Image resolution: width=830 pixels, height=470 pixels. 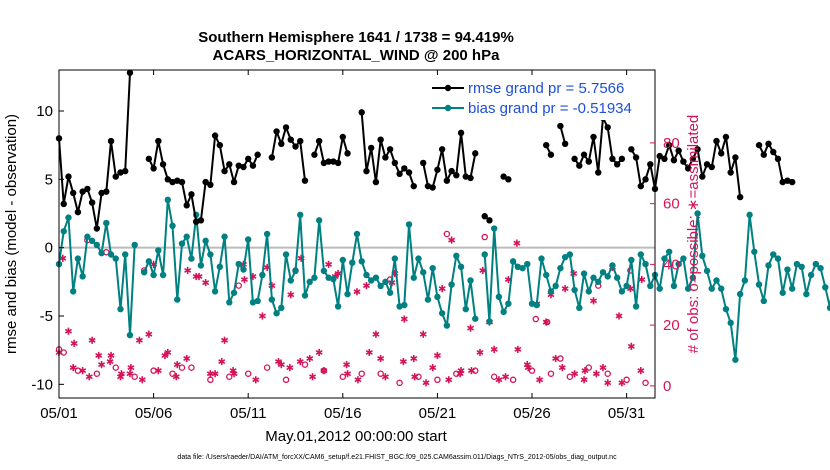 What do you see at coordinates (671, 204) in the screenshot?
I see `y-tick-label-right: 60` at bounding box center [671, 204].